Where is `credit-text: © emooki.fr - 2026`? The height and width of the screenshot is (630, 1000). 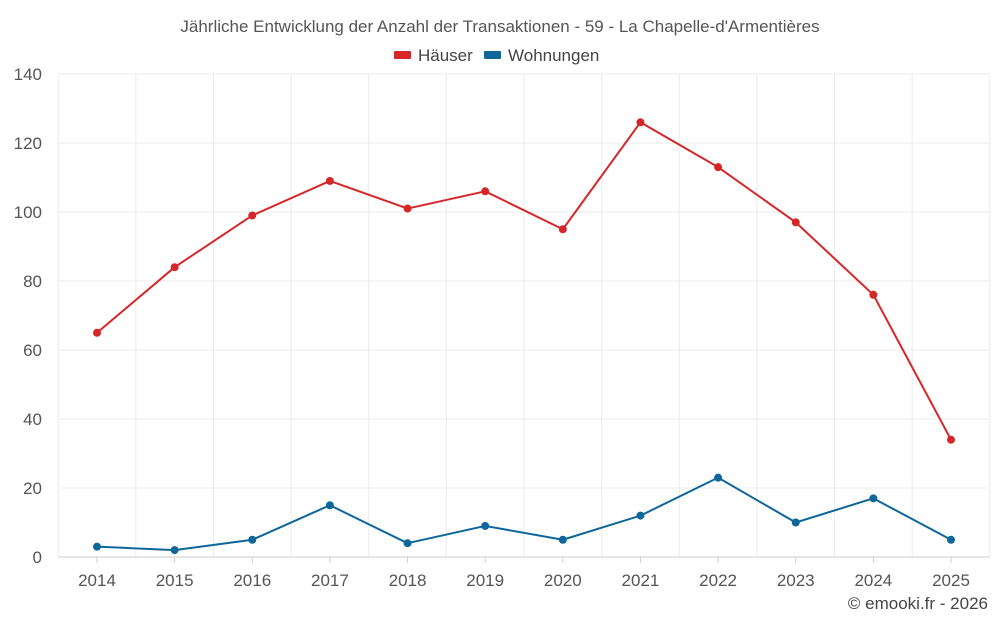
credit-text: © emooki.fr - 2026 is located at coordinates (918, 603).